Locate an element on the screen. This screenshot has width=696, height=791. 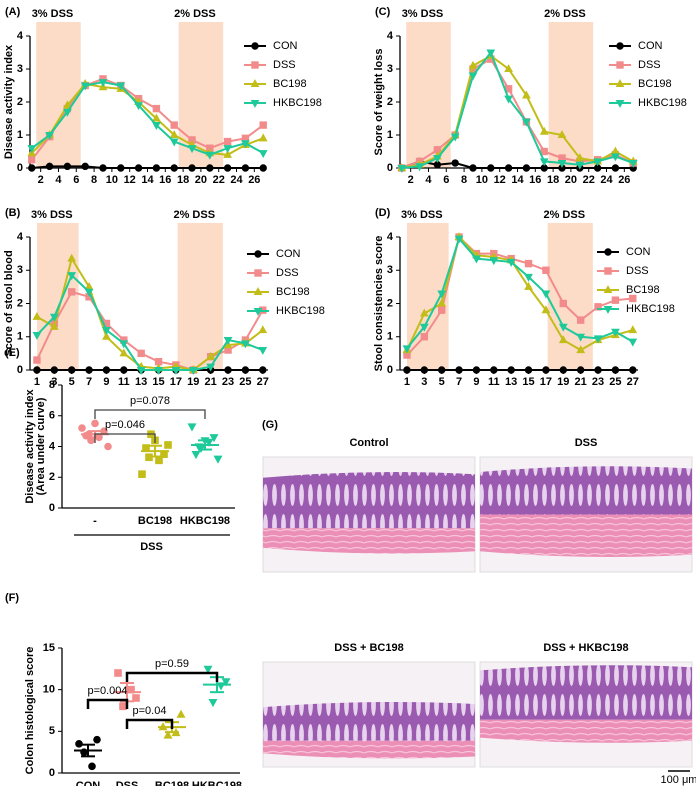
x-tick-label: 2 is located at coordinates (411, 180).